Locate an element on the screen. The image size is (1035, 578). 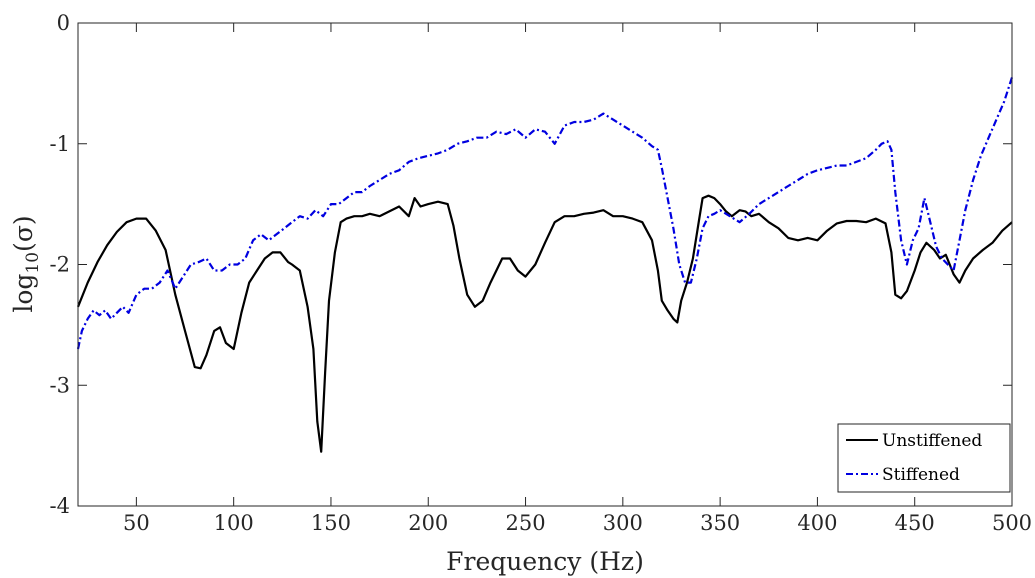
y-tick-label: -2 is located at coordinates (60, 265).